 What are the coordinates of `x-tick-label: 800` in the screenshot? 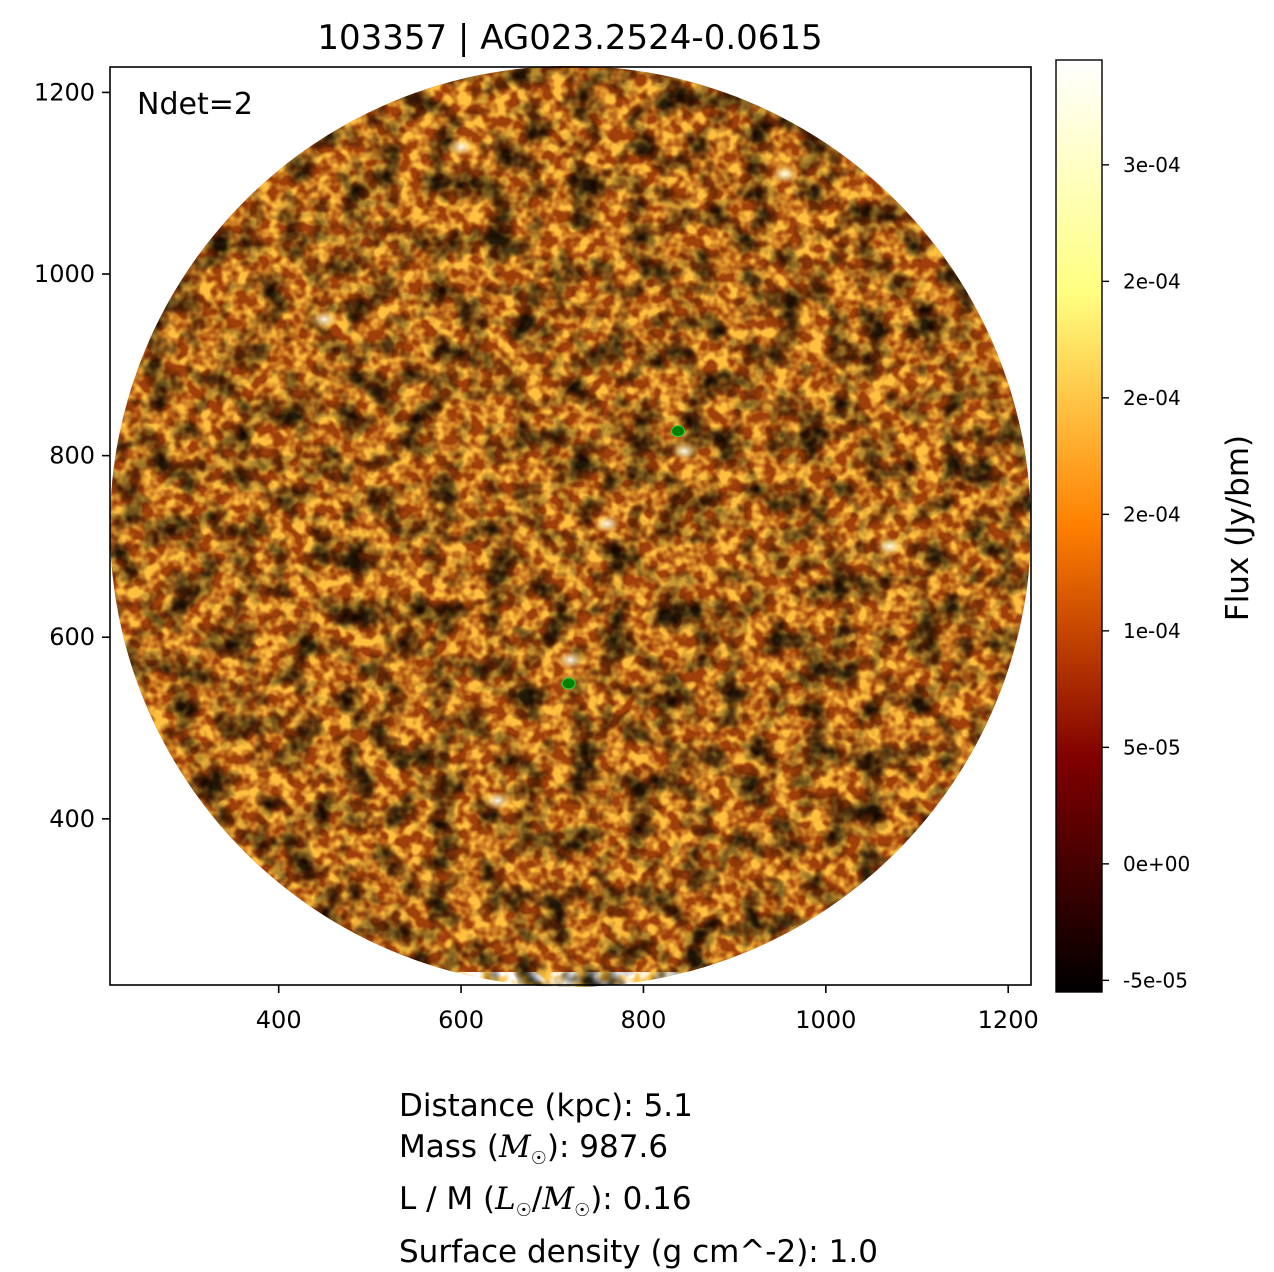 It's located at (644, 1020).